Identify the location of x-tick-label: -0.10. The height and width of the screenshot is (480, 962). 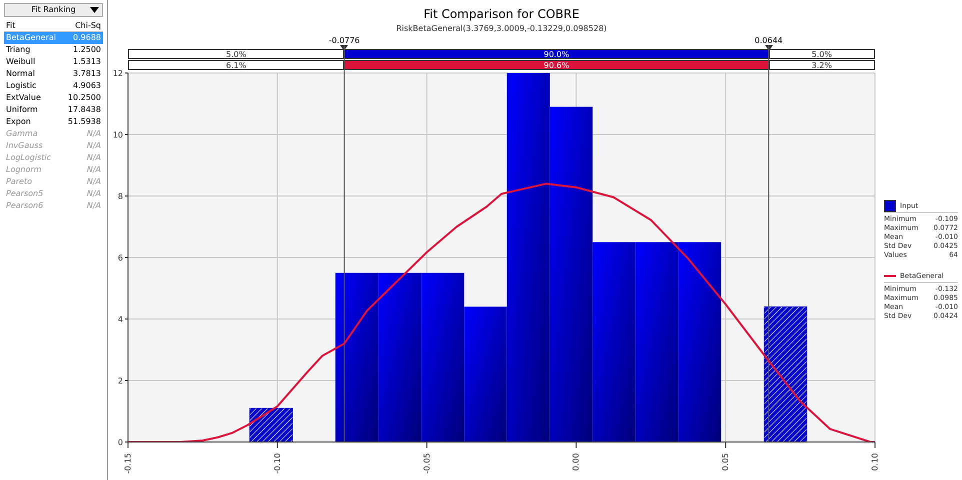
(277, 463).